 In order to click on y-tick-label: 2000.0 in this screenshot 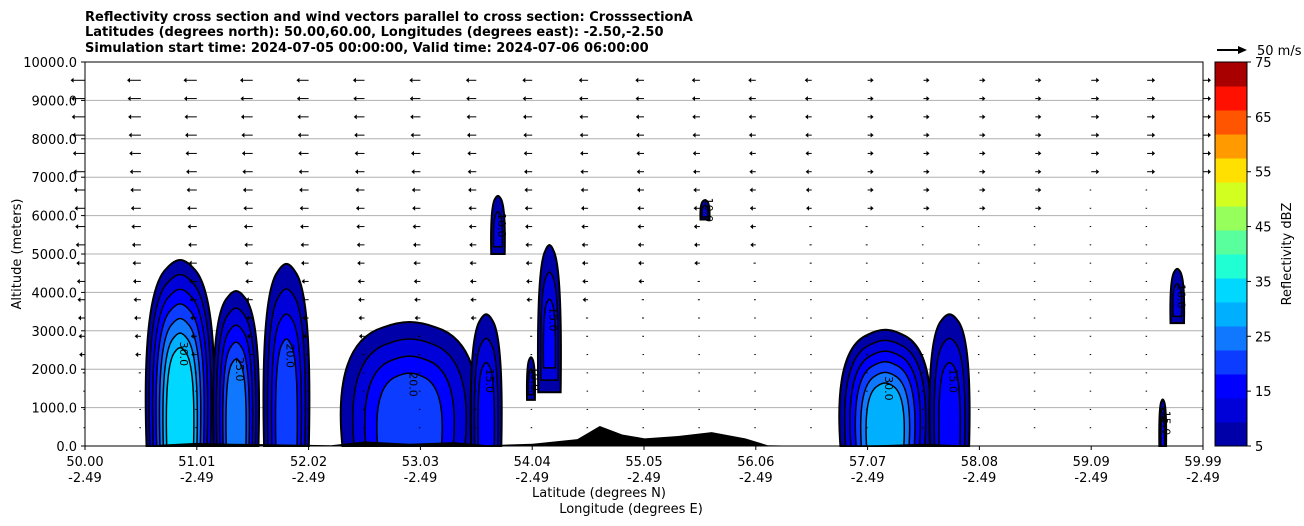, I will do `click(55, 370)`.